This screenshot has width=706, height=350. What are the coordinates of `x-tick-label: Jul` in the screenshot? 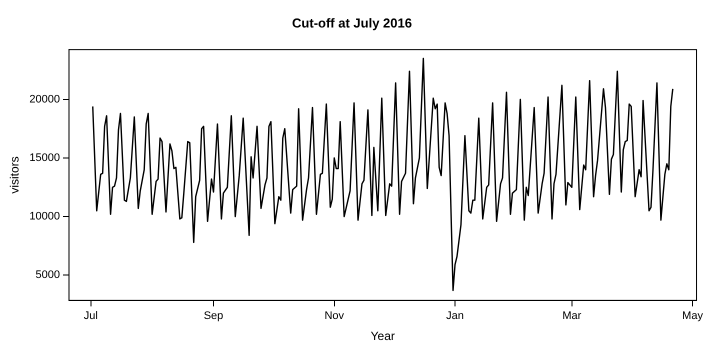 It's located at (91, 316).